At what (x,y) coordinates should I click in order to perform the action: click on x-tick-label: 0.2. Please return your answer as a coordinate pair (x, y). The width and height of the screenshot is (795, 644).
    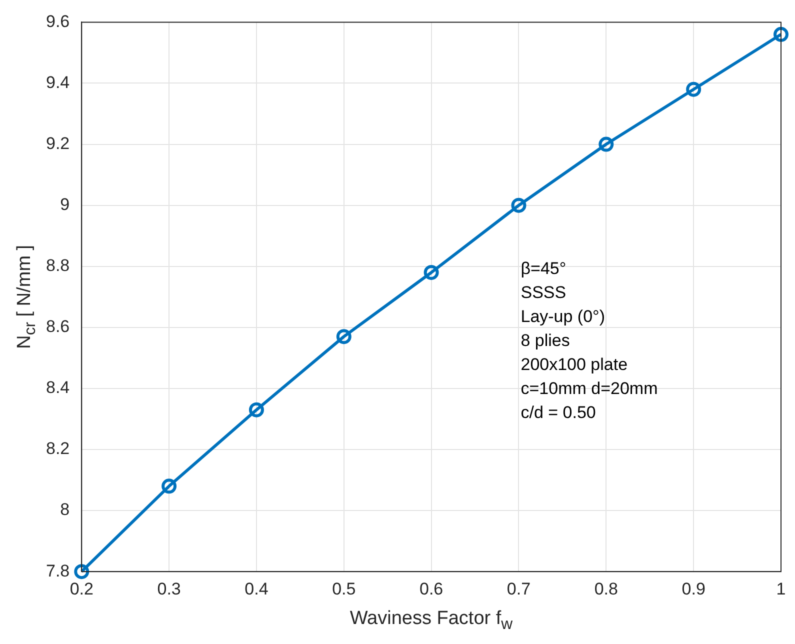
    Looking at the image, I should click on (82, 588).